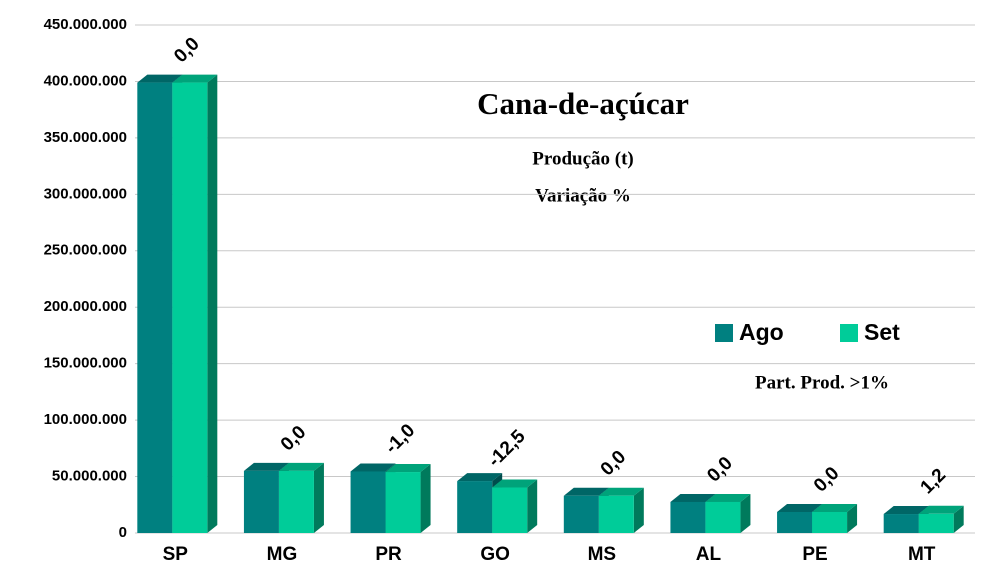 Image resolution: width=984 pixels, height=565 pixels. Describe the element at coordinates (709, 554) in the screenshot. I see `x-tick-label: AL` at that location.